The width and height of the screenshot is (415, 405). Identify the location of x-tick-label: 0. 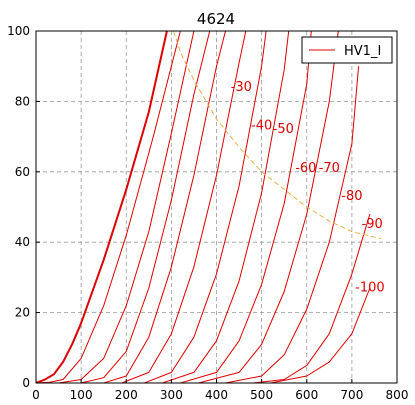
(36, 395).